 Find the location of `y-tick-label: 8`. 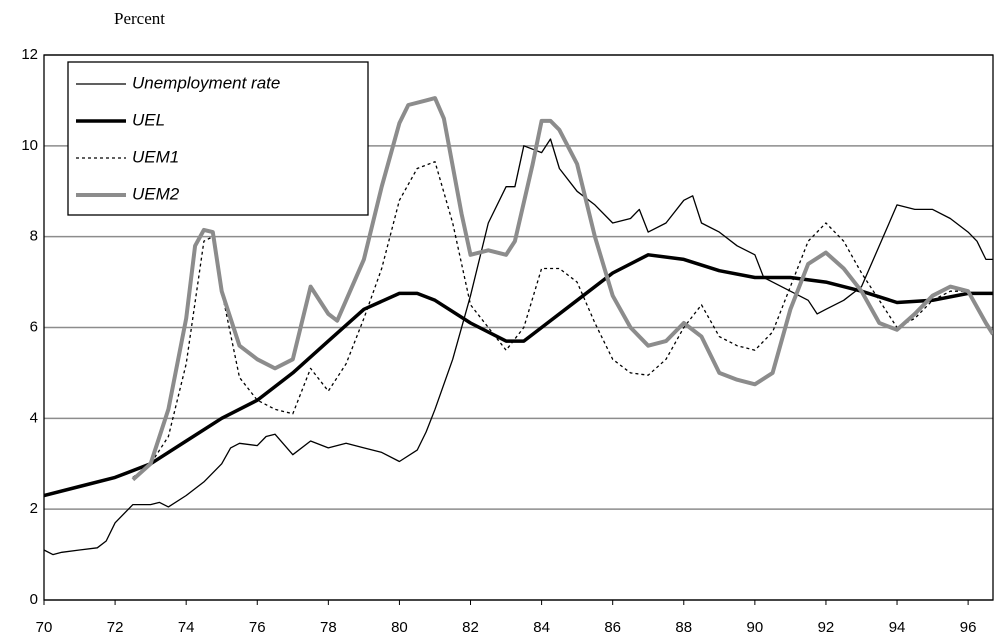

y-tick-label: 8 is located at coordinates (34, 236).